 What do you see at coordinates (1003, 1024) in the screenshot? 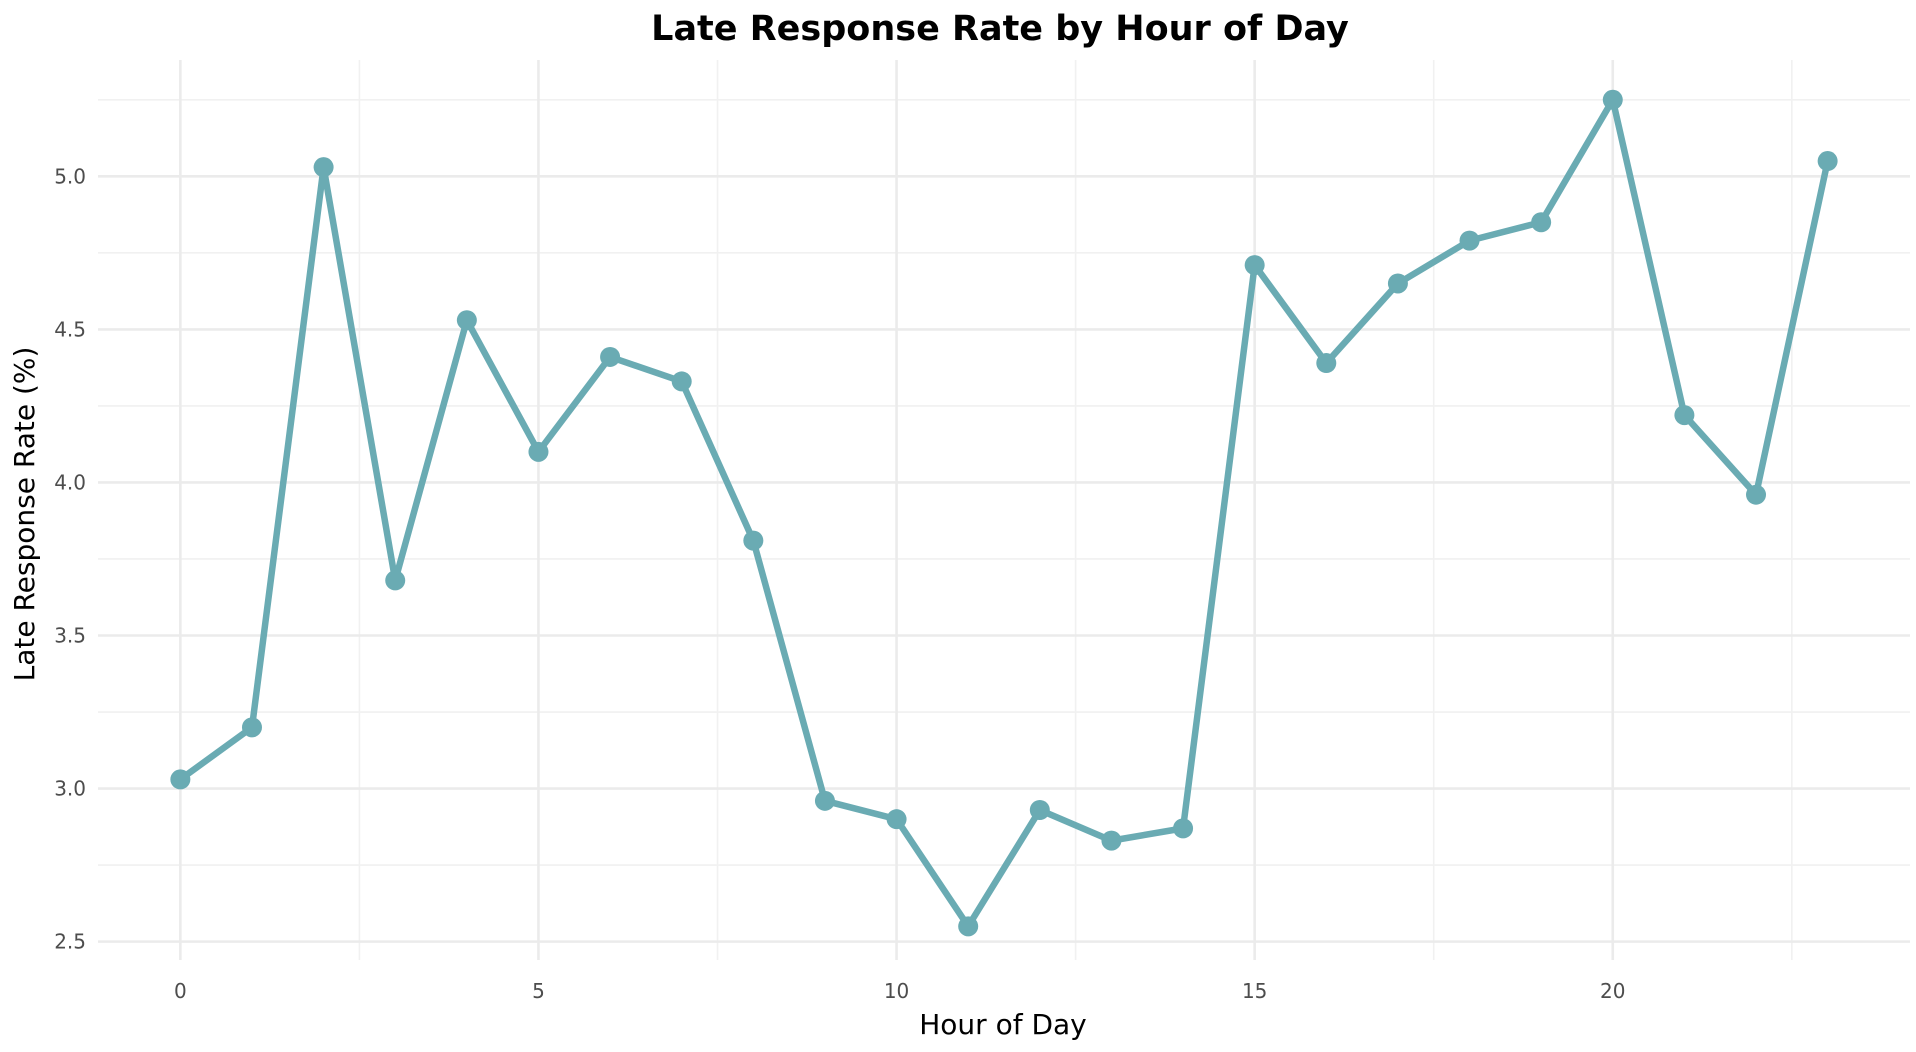
I see `x-axis-label: Hour of Day` at bounding box center [1003, 1024].